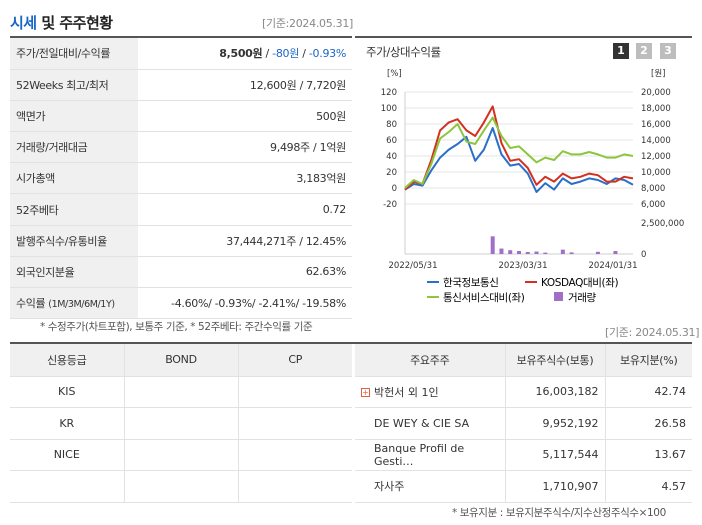 Image resolution: width=702 pixels, height=525 pixels. Describe the element at coordinates (403, 52) in the screenshot. I see `chart-title: 주가/상대수익률` at that location.